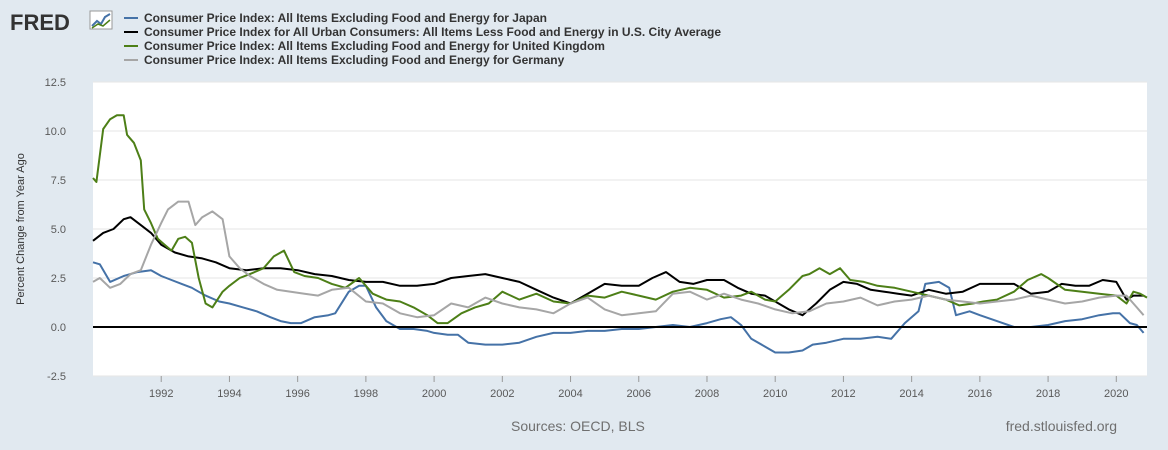 This screenshot has height=450, width=1168. Describe the element at coordinates (297, 394) in the screenshot. I see `x-tick-label: 1996` at that location.